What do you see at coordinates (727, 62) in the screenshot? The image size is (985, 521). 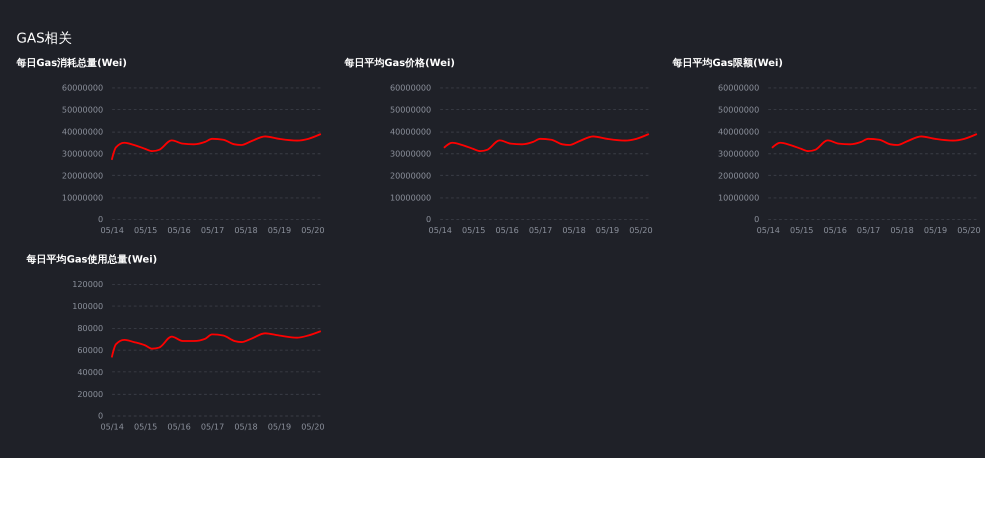 I see `chart-title: 每日平均Gas限额(Wei)` at bounding box center [727, 62].